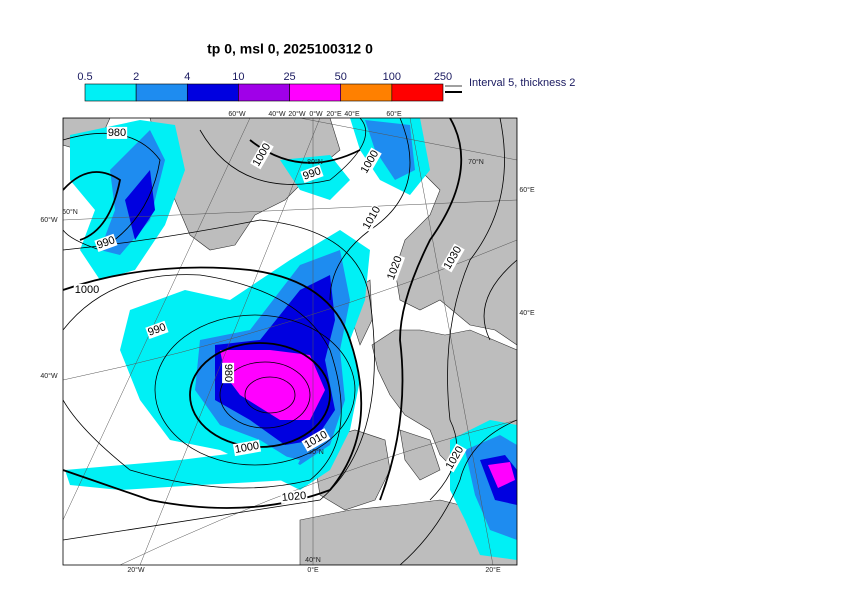  I want to click on graticule-label: 0°E, so click(313, 570).